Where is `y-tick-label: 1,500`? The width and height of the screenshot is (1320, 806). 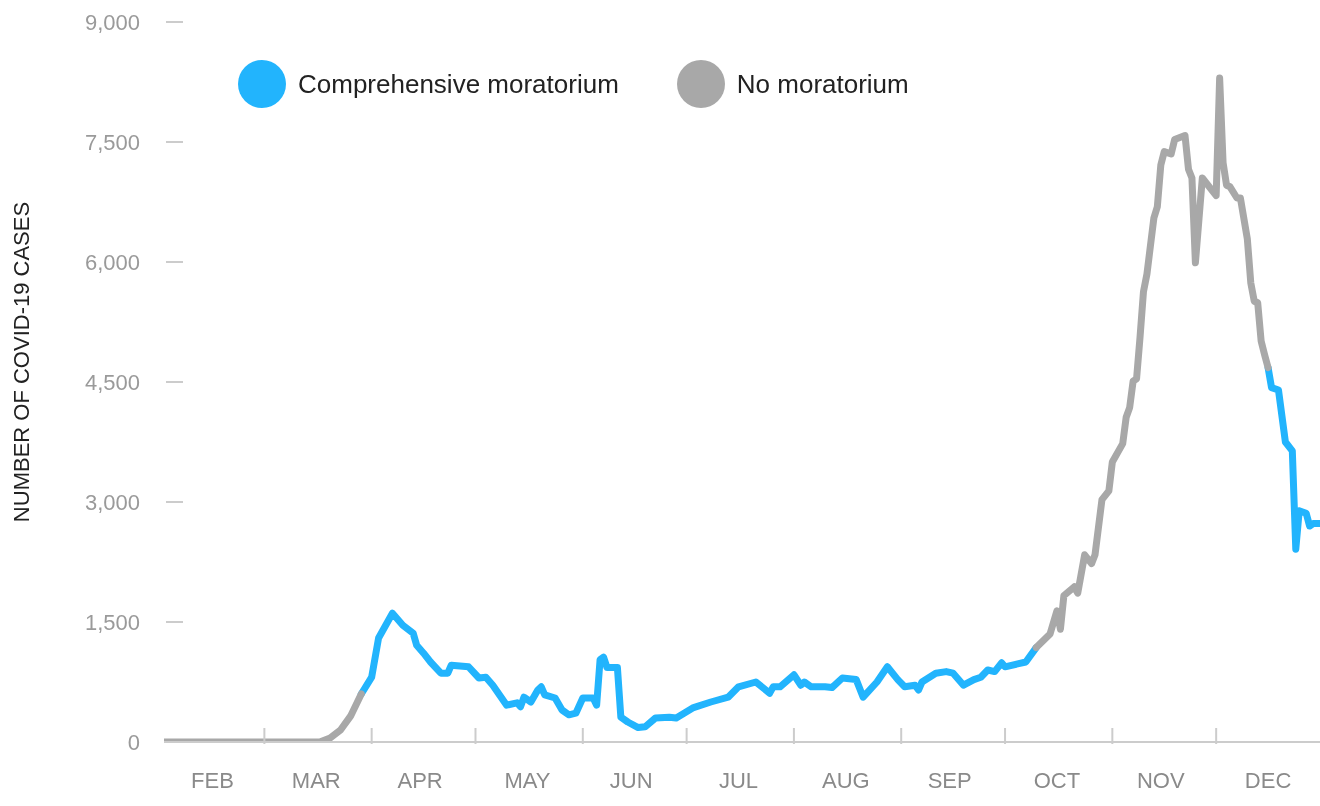 y-tick-label: 1,500 is located at coordinates (112, 622).